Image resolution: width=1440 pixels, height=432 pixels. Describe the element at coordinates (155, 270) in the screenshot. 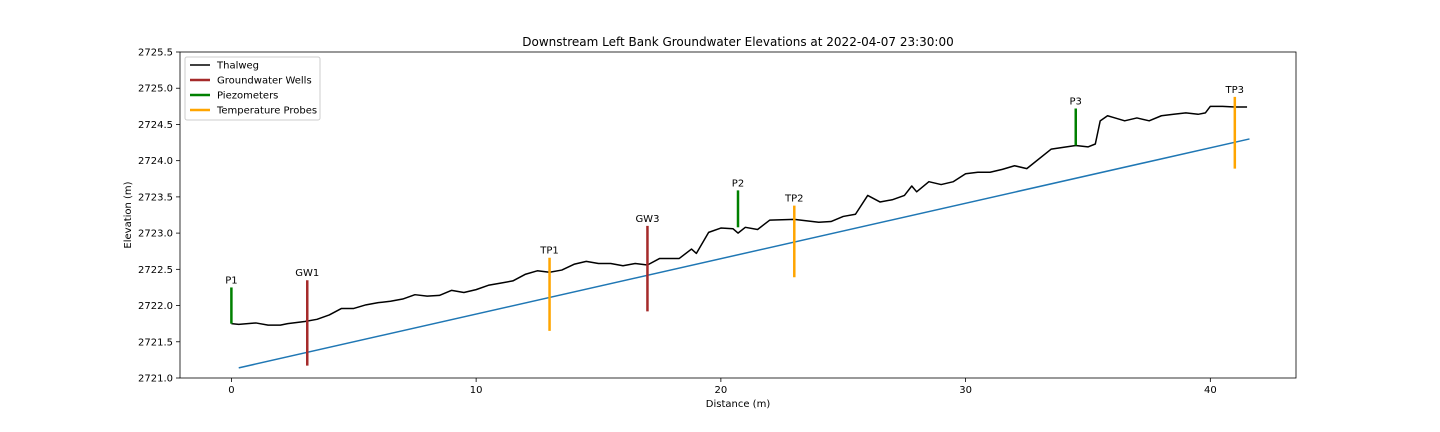

I see `y-tick-label: 2722.5` at that location.